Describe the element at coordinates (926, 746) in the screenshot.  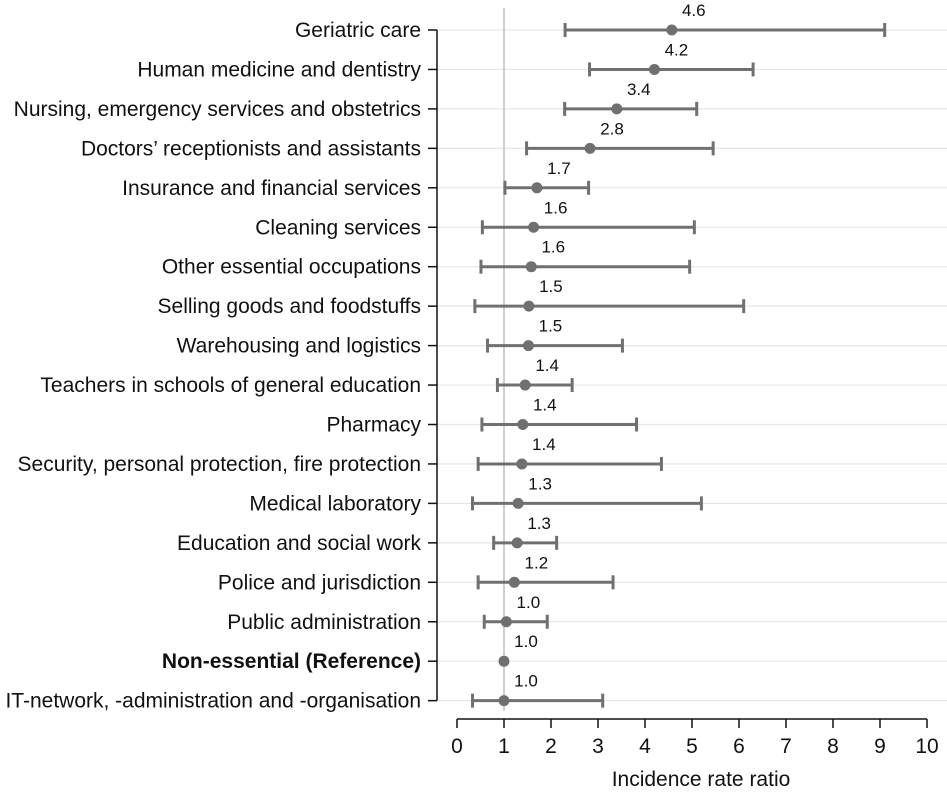
I see `x-tick-label: 10` at that location.